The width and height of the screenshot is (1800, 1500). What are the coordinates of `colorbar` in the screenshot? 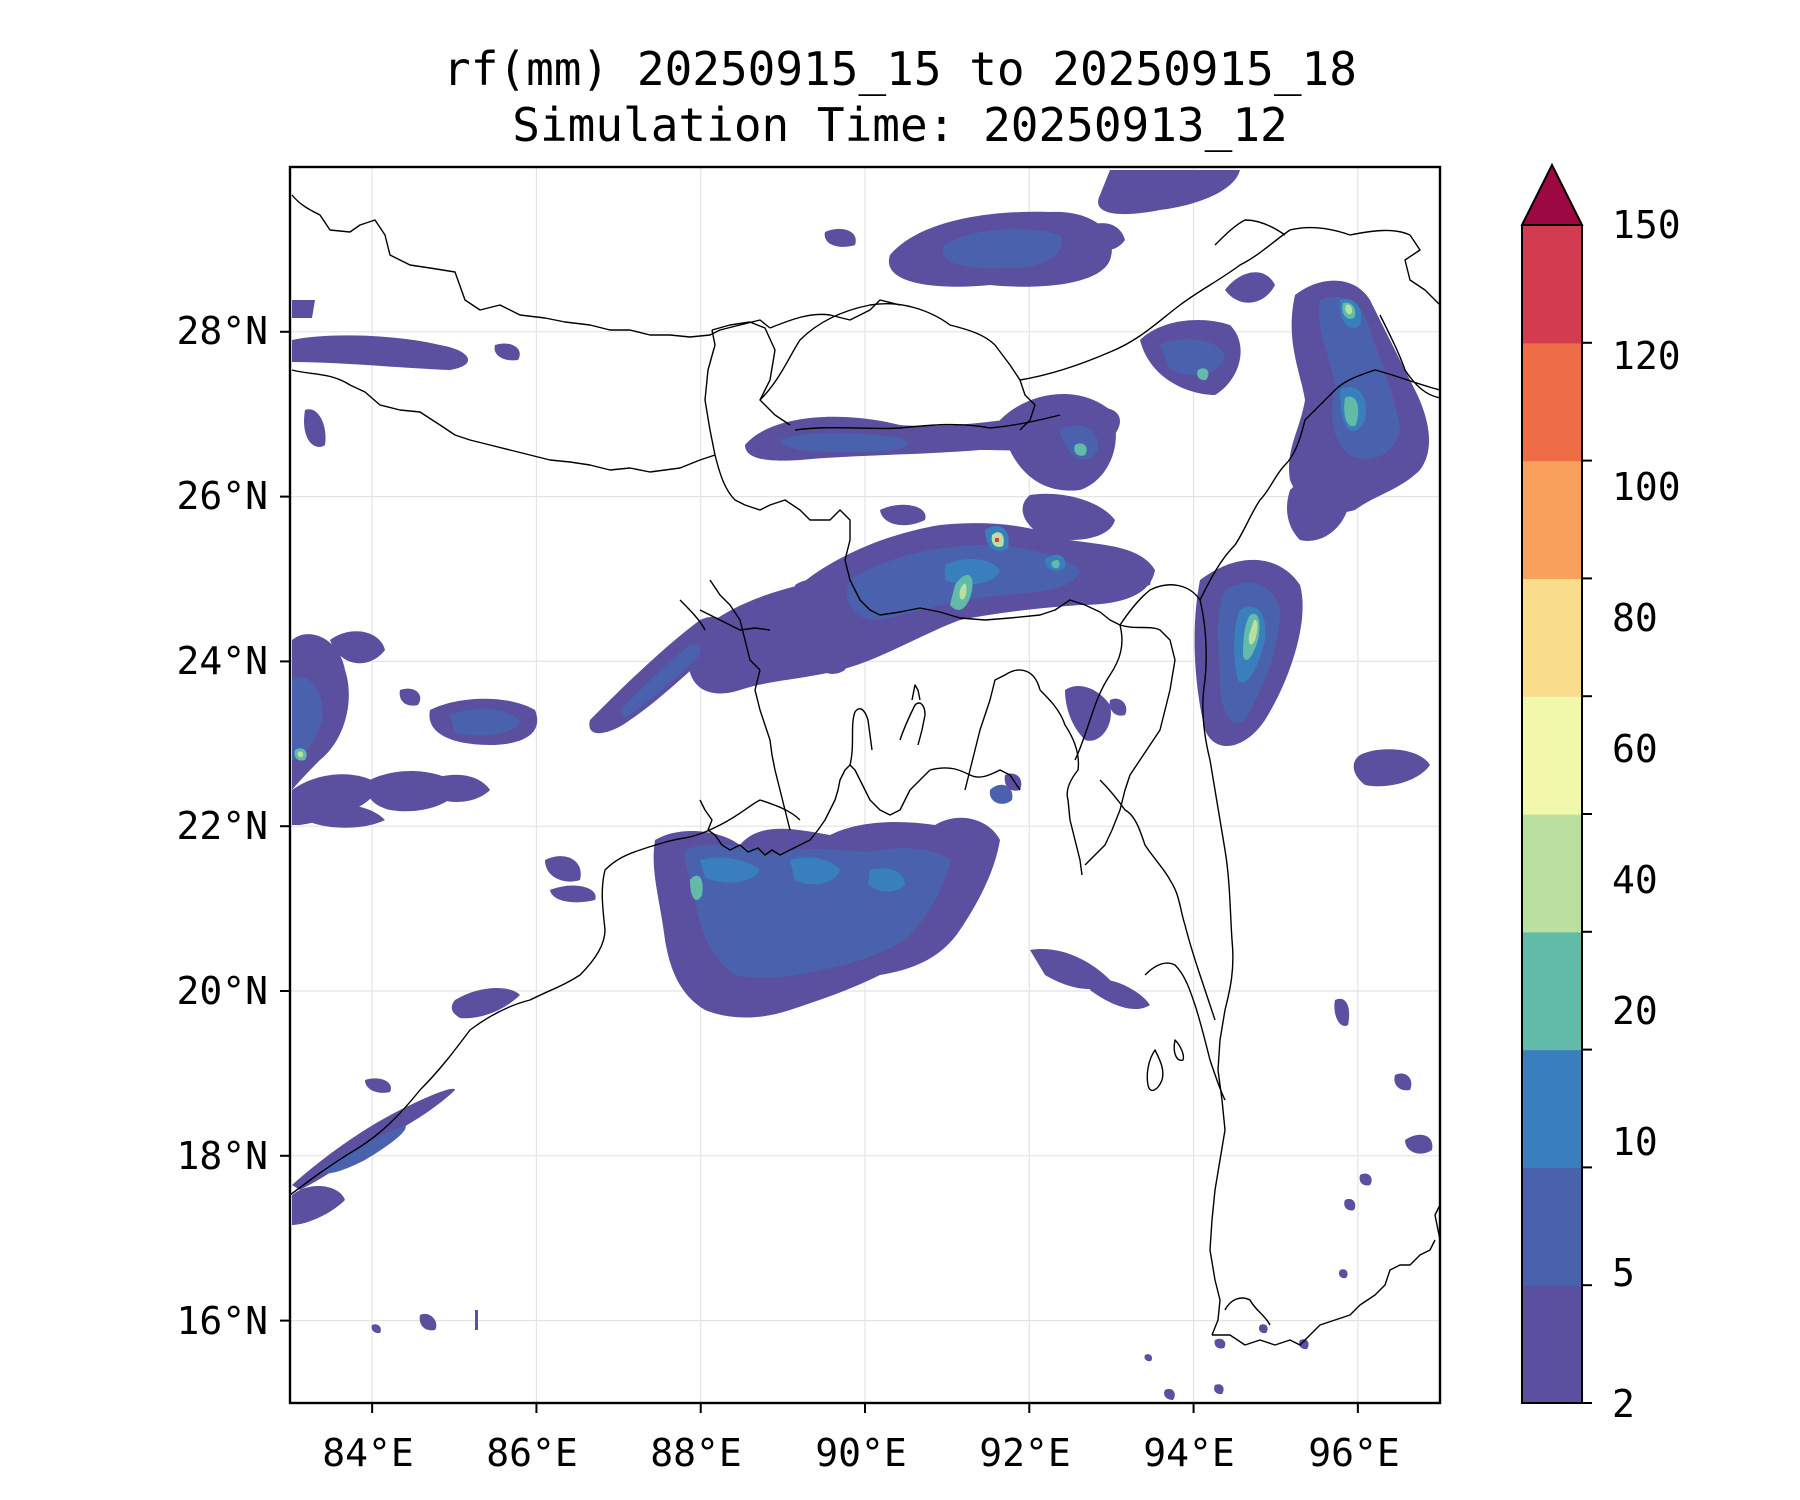 It's located at (1556, 783).